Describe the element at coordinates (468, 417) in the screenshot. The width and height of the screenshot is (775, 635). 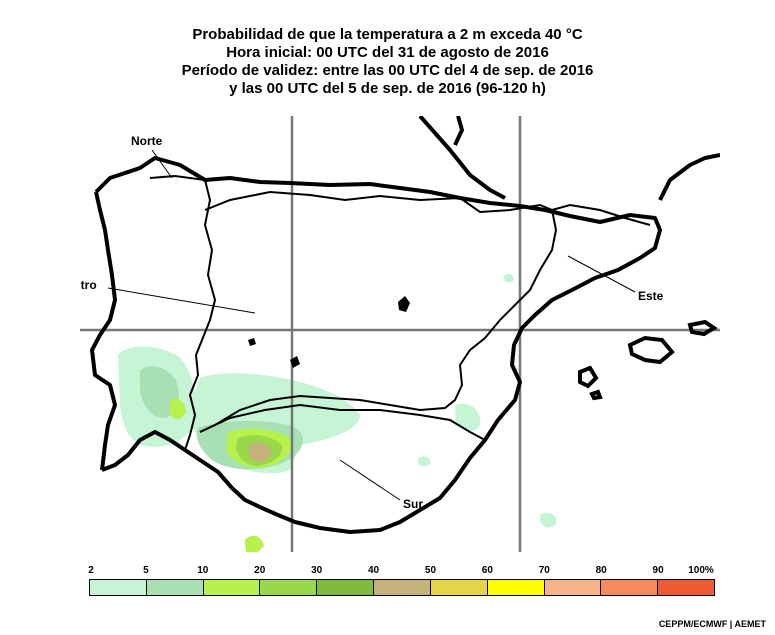
I see `shade-east-coast` at that location.